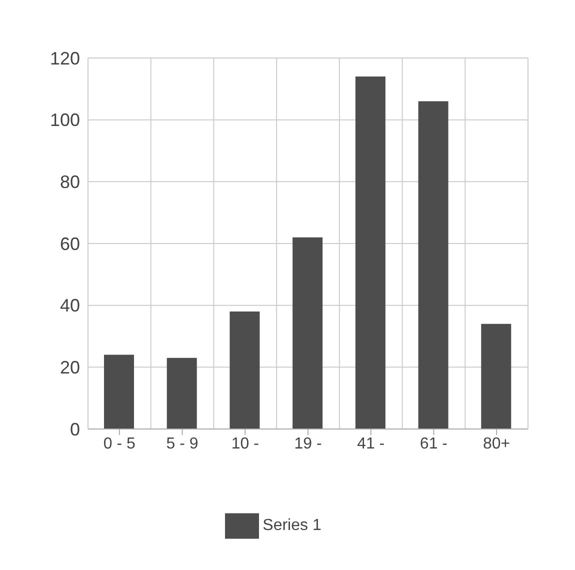  Describe the element at coordinates (371, 443) in the screenshot. I see `x-tick-label: 41 -` at that location.